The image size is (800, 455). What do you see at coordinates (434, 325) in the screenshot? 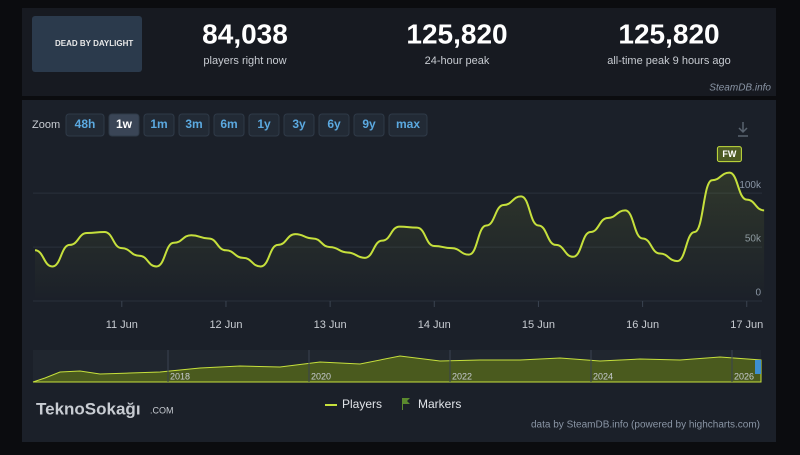
I see `x-tick-label: 14 Jun` at bounding box center [434, 325].